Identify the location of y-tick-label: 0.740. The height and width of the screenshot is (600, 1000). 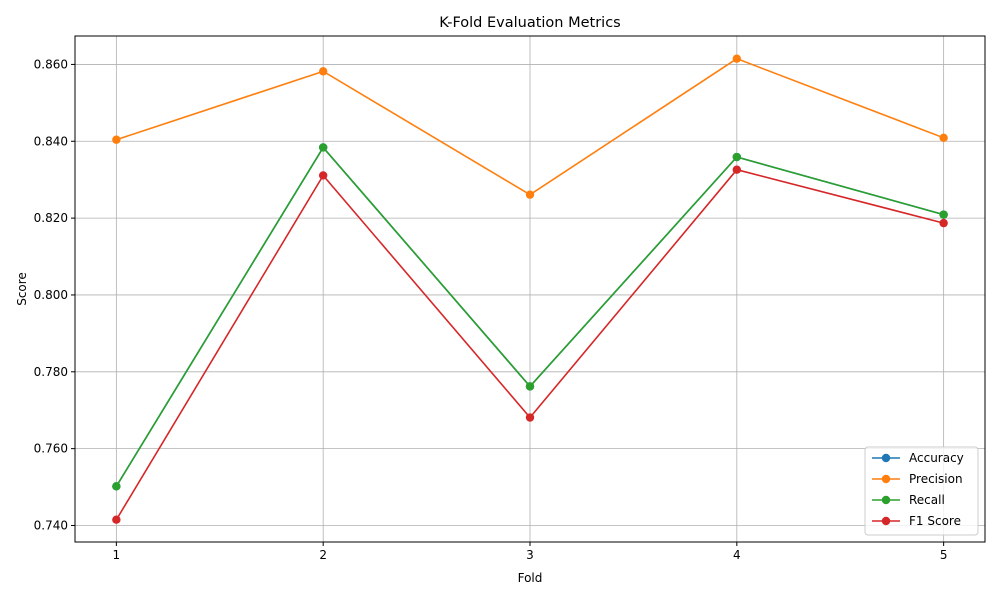
(51, 525).